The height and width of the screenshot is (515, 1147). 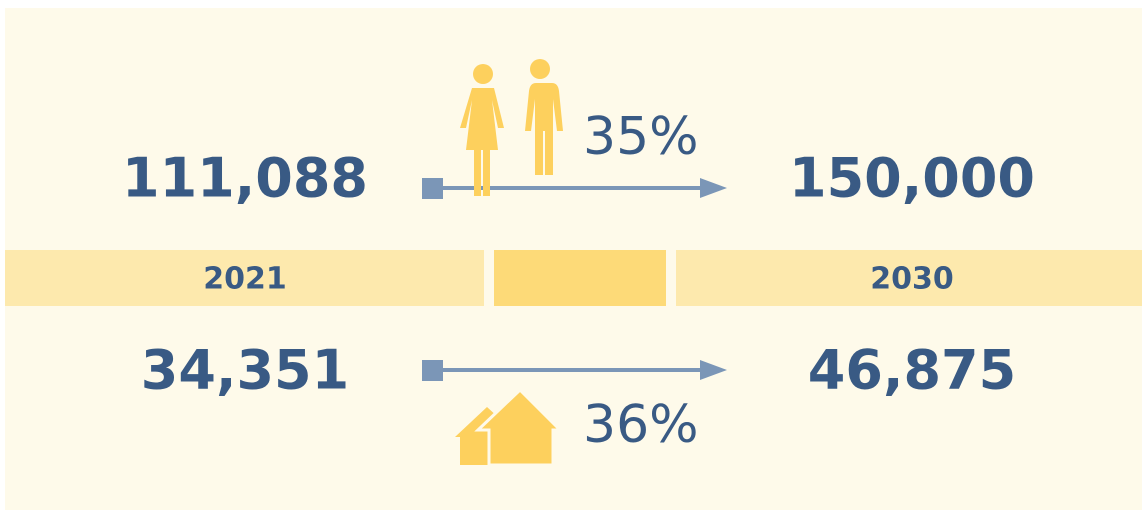 I want to click on population-change: 35%, so click(x=641, y=137).